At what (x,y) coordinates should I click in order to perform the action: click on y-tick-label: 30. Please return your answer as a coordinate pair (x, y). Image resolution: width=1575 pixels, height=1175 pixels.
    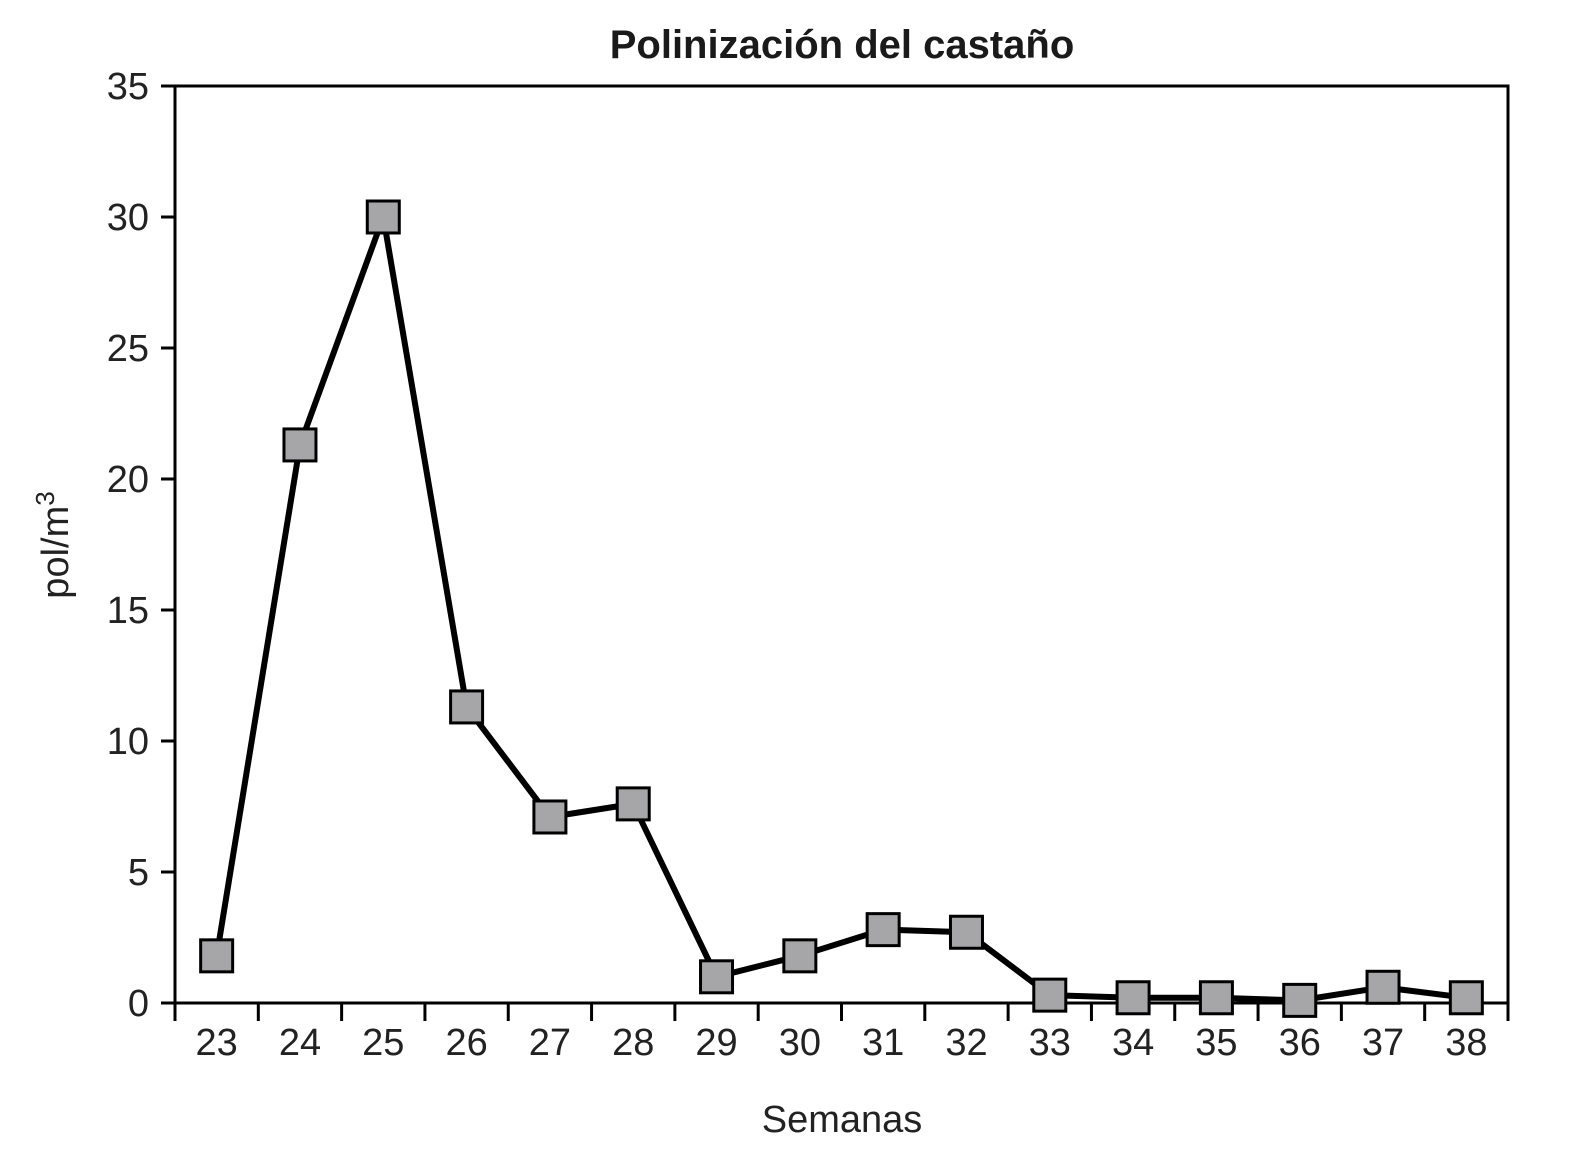
    Looking at the image, I should click on (128, 218).